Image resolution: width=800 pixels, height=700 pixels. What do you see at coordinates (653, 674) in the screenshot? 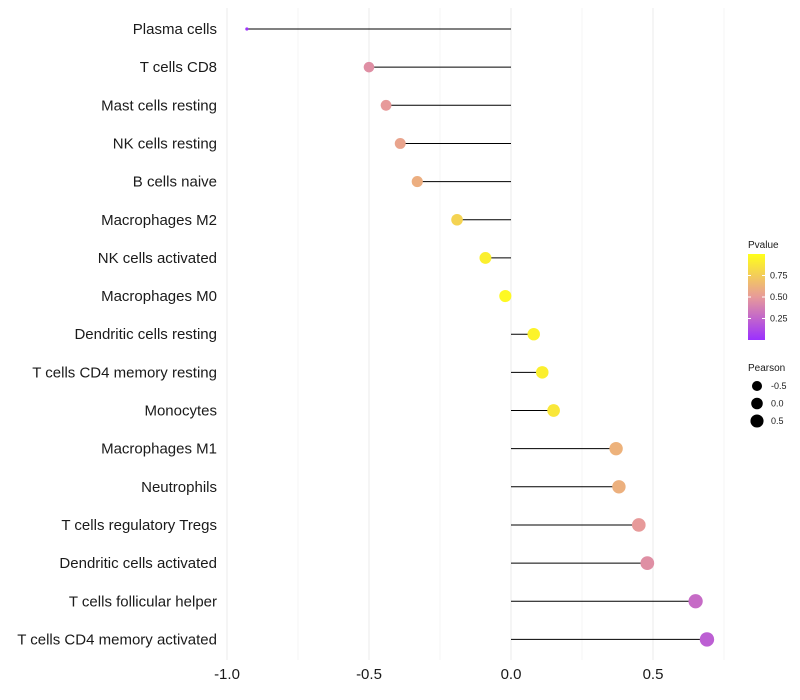
I see `x-tick-label: 0.5` at bounding box center [653, 674].